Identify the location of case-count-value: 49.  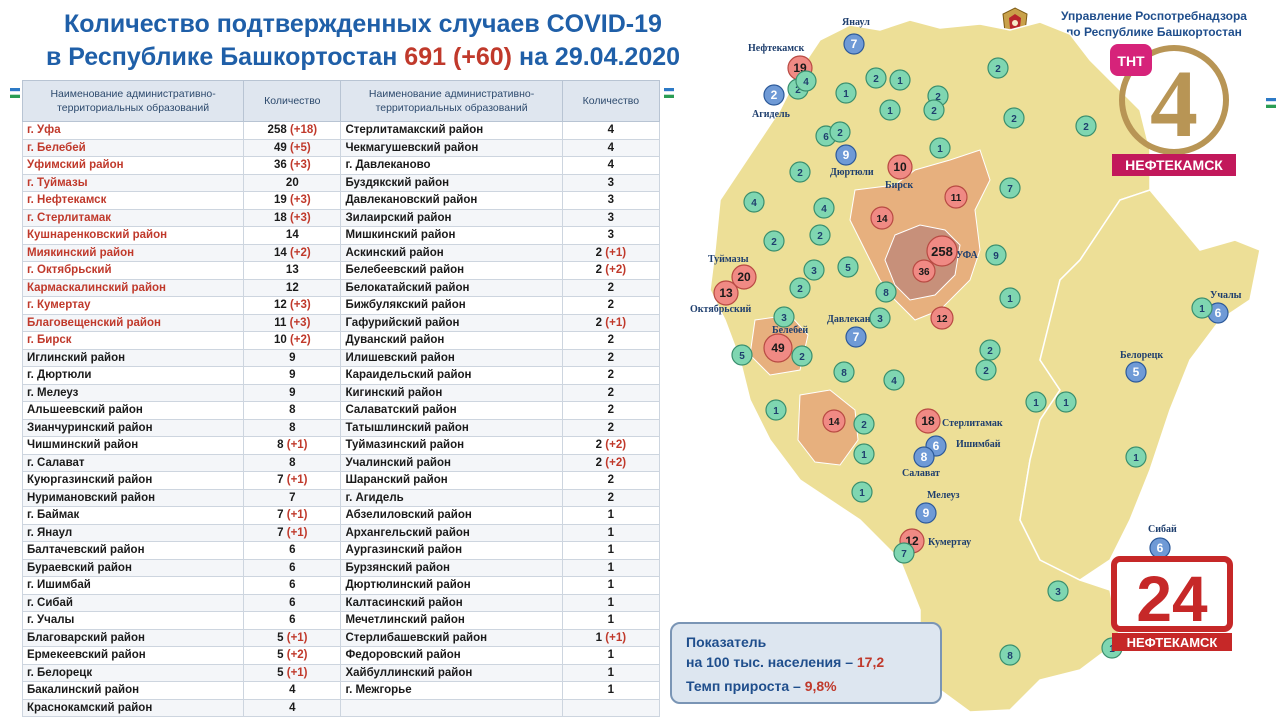
(280, 147).